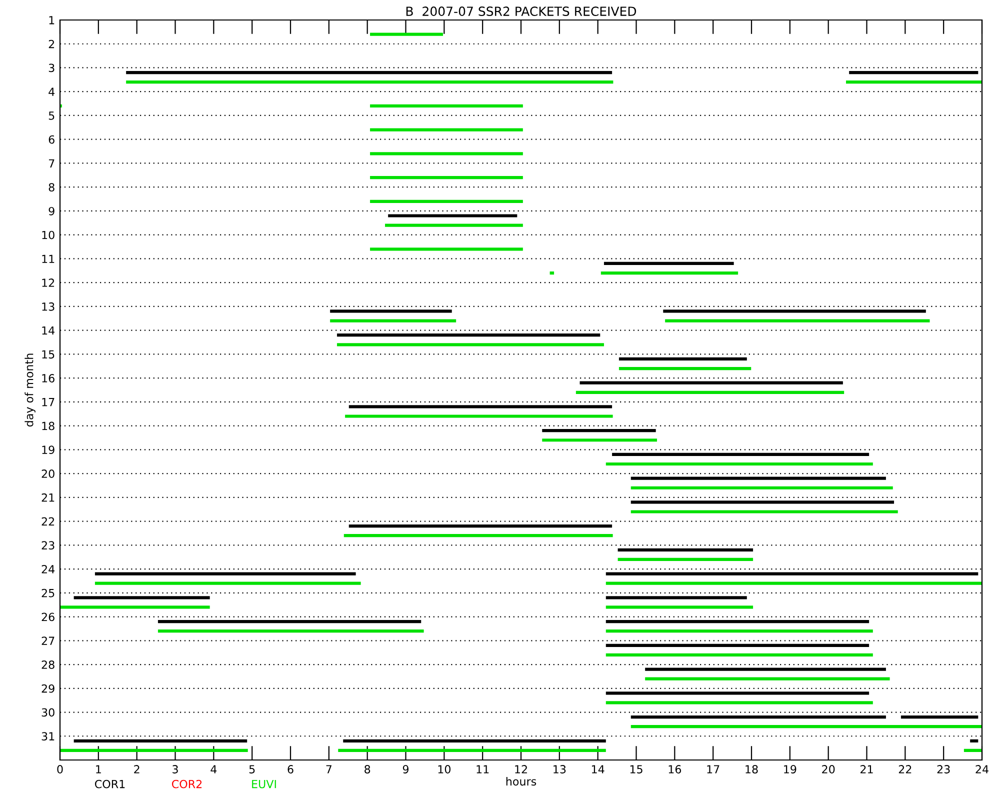 The image size is (1000, 800). Describe the element at coordinates (405, 769) in the screenshot. I see `x-tick-label: 9` at that location.